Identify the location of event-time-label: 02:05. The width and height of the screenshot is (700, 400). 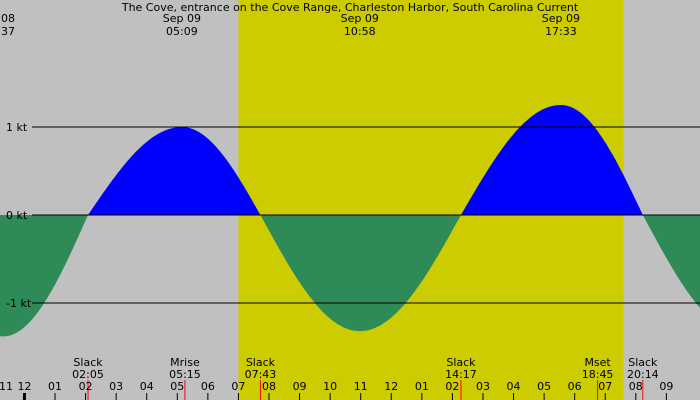
(88, 374).